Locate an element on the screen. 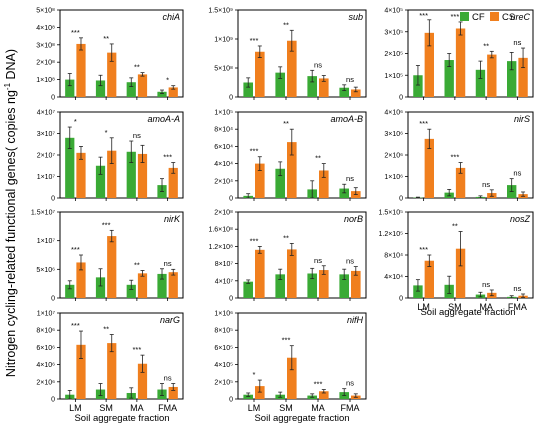 This screenshot has height=426, width=550. panel-title: nosZ is located at coordinates (520, 219).